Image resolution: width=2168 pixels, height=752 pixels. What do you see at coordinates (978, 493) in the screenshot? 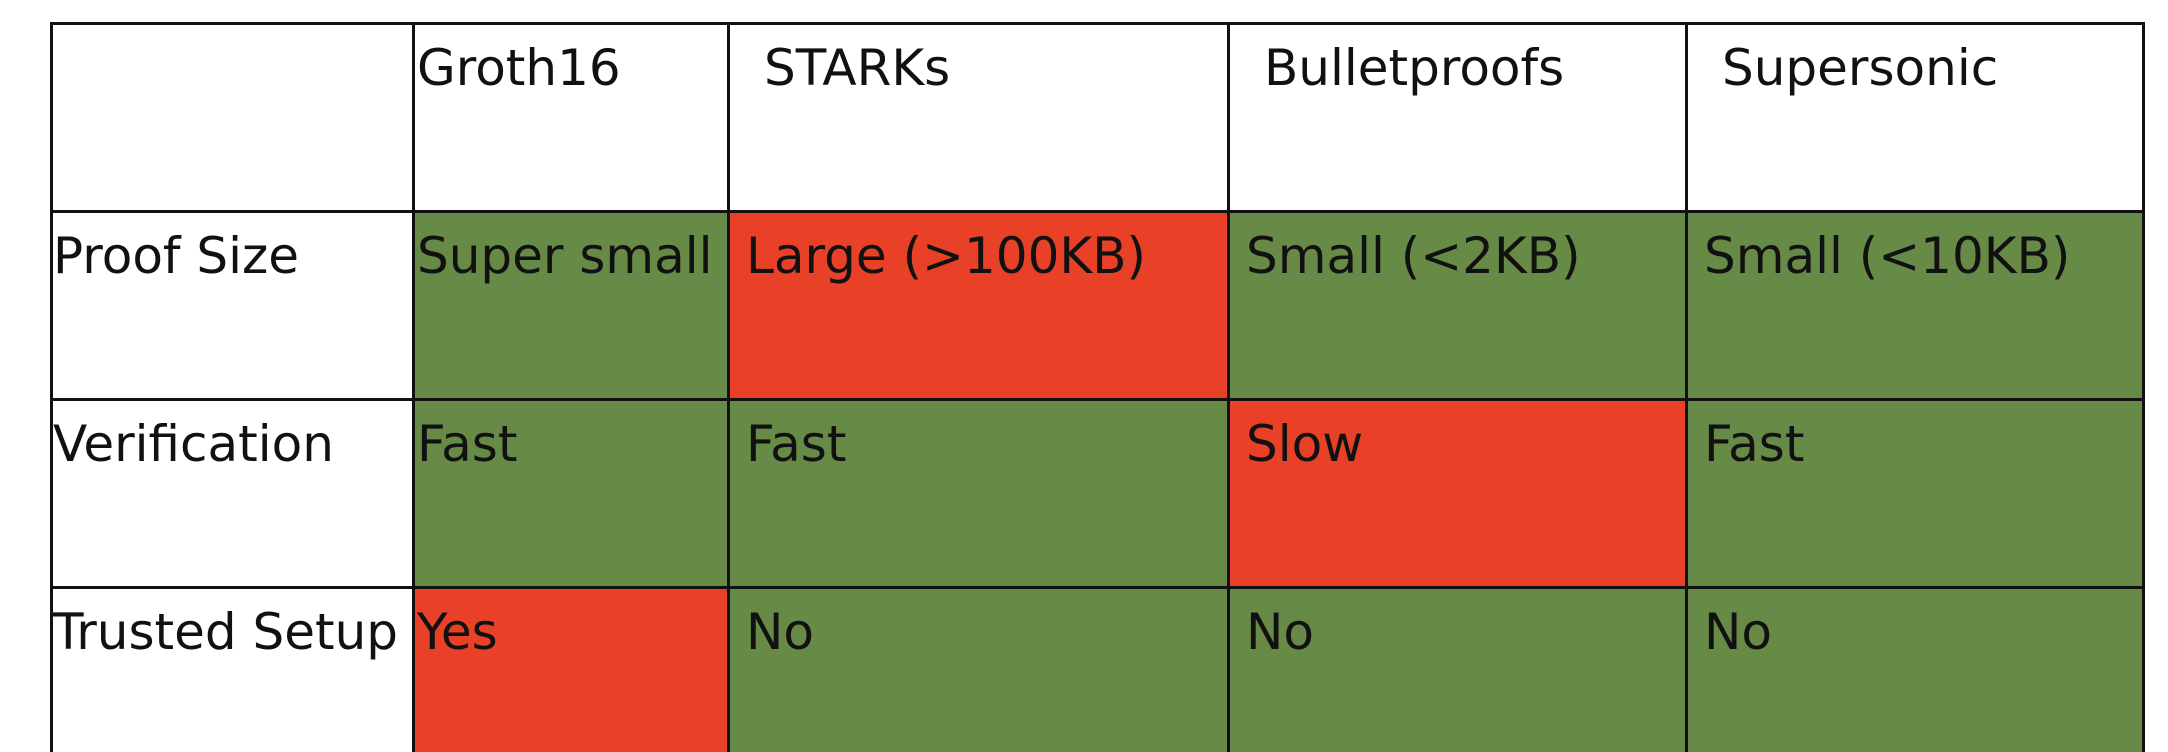
I see `cell-starks-verification: Fast` at bounding box center [978, 493].